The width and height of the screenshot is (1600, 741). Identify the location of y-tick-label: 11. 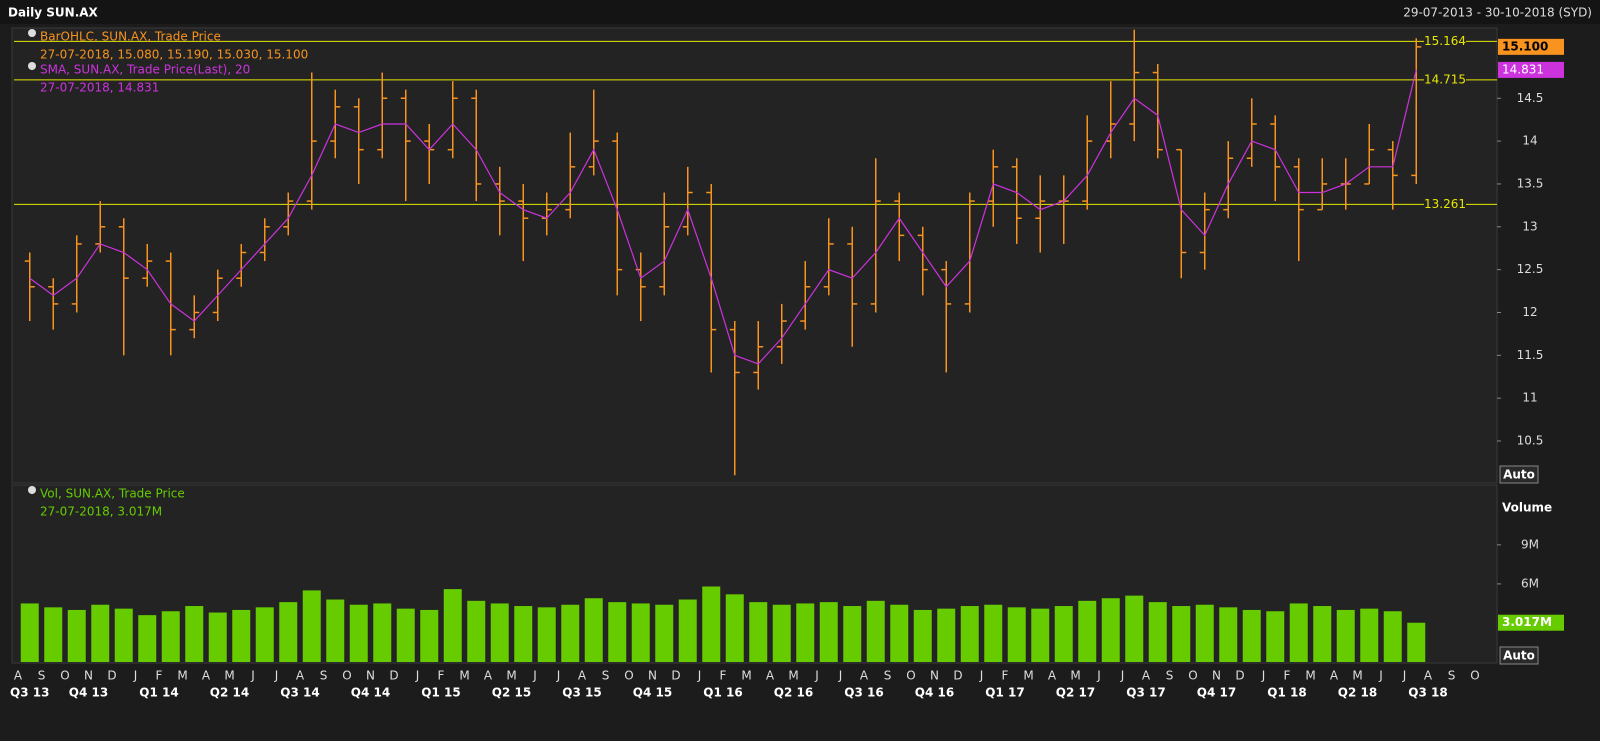
(1529, 398).